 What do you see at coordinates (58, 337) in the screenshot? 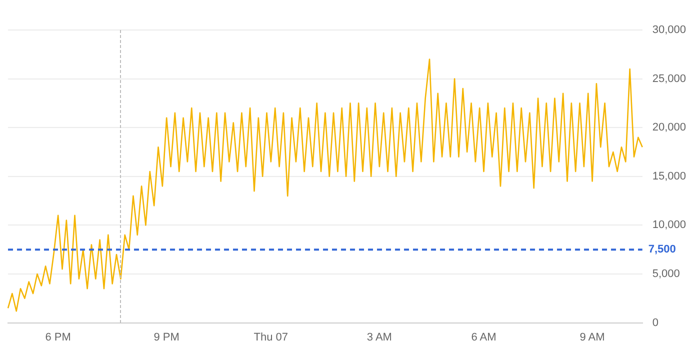
I see `x-tick-label: 6 PM` at bounding box center [58, 337].